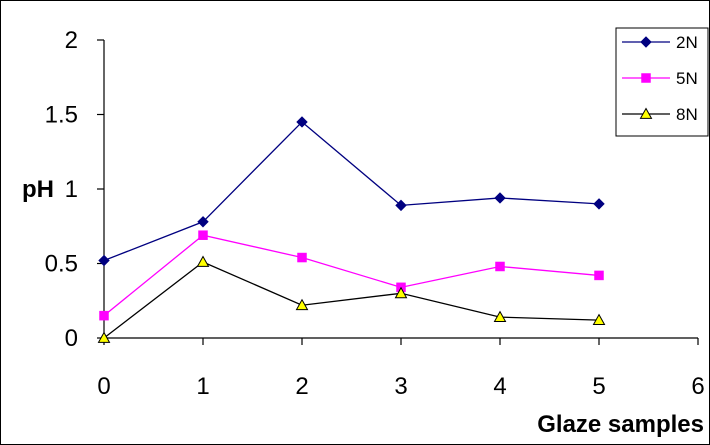 This screenshot has width=710, height=445. I want to click on x-ticks: 0 1 2 3 4 5 6, so click(401, 369).